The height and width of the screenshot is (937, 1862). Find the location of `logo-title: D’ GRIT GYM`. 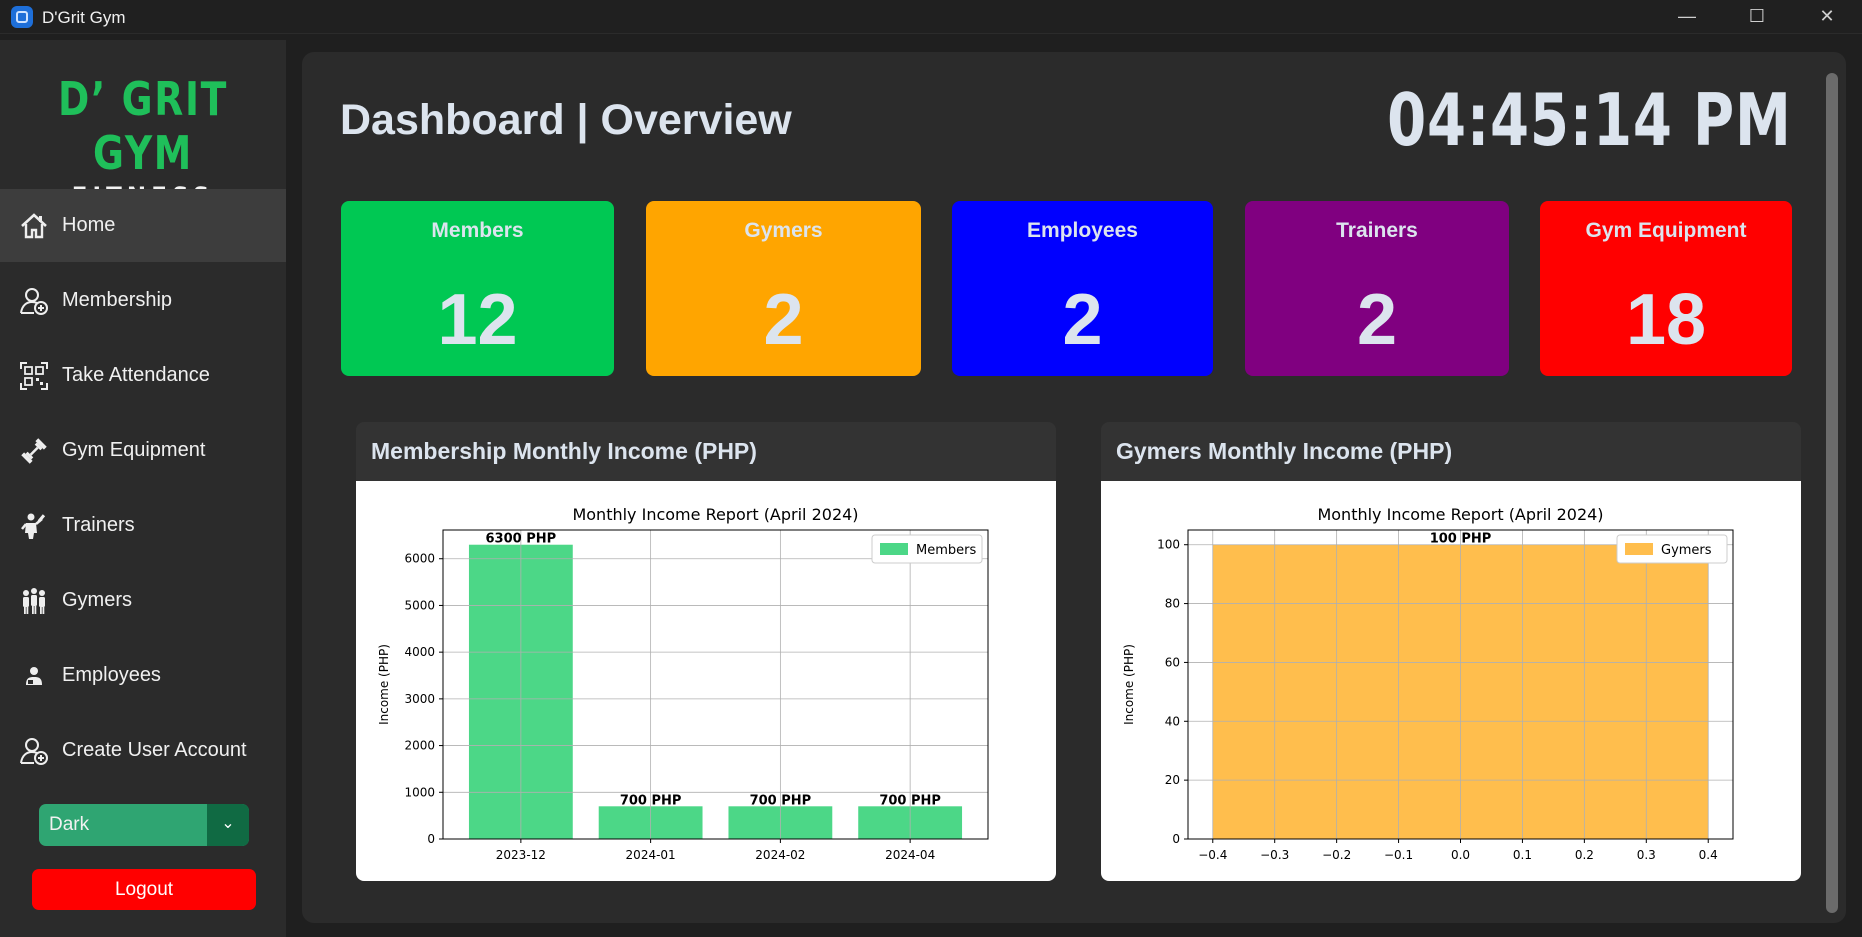

logo-title: D’ GRIT GYM is located at coordinates (143, 126).